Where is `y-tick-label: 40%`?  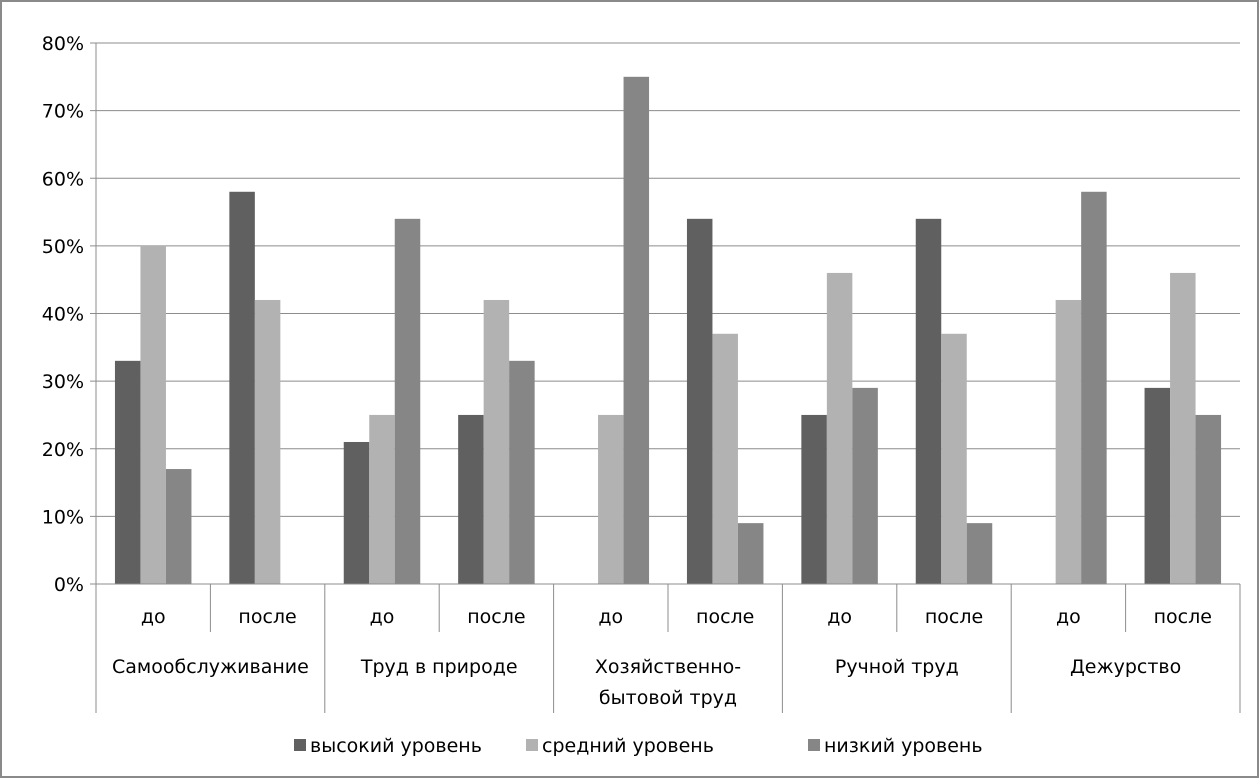 y-tick-label: 40% is located at coordinates (63, 315).